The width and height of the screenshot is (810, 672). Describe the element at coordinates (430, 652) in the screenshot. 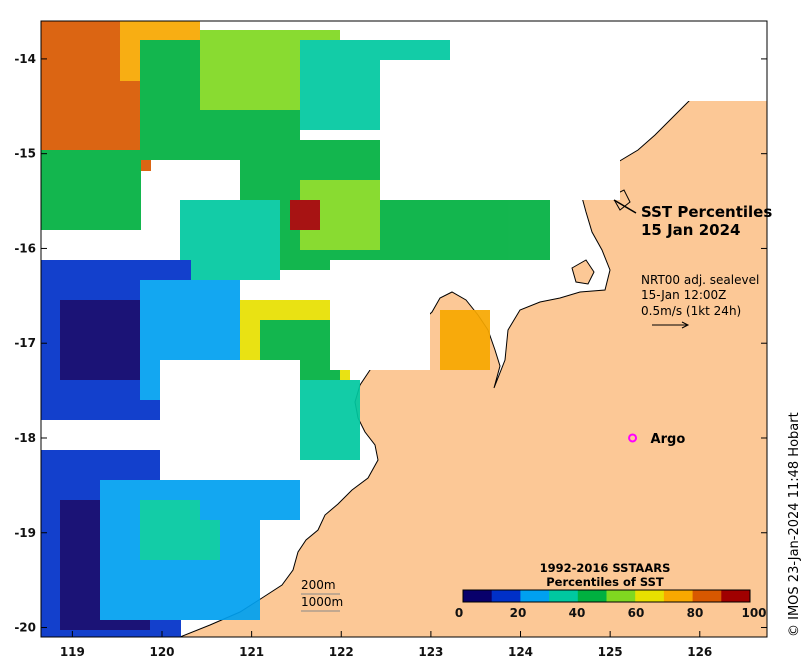

I see `lon-tick-label: 123` at that location.